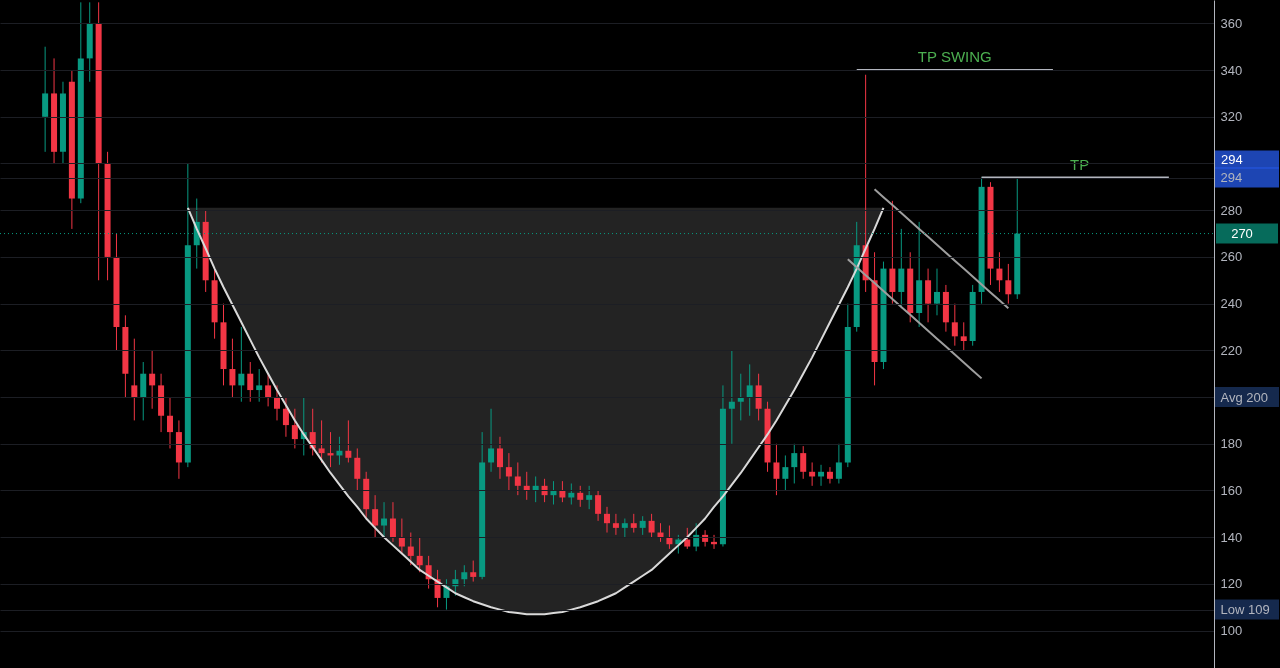 The height and width of the screenshot is (668, 1280). What do you see at coordinates (1231, 117) in the screenshot?
I see `y-tick-label: 320` at bounding box center [1231, 117].